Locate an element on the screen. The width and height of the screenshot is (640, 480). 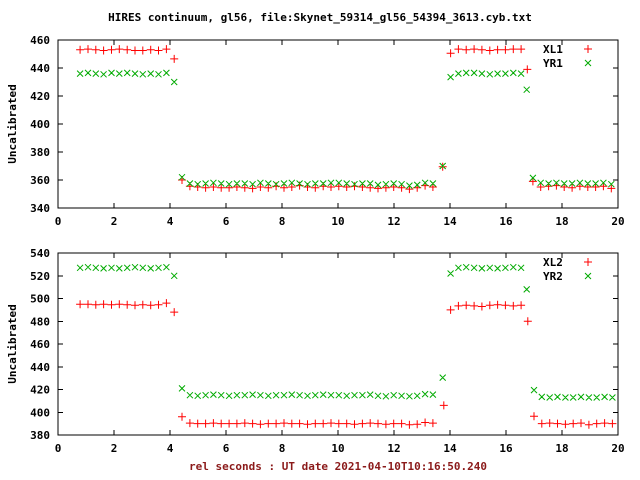
legend-marker-XL1 is located at coordinates (588, 49).